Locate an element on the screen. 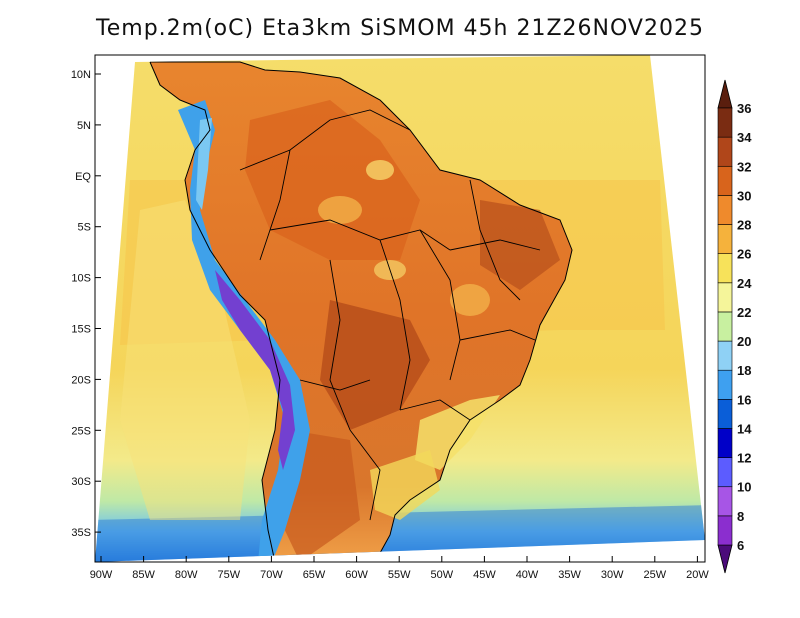 The image size is (800, 618). lon-label: 60W is located at coordinates (356, 575).